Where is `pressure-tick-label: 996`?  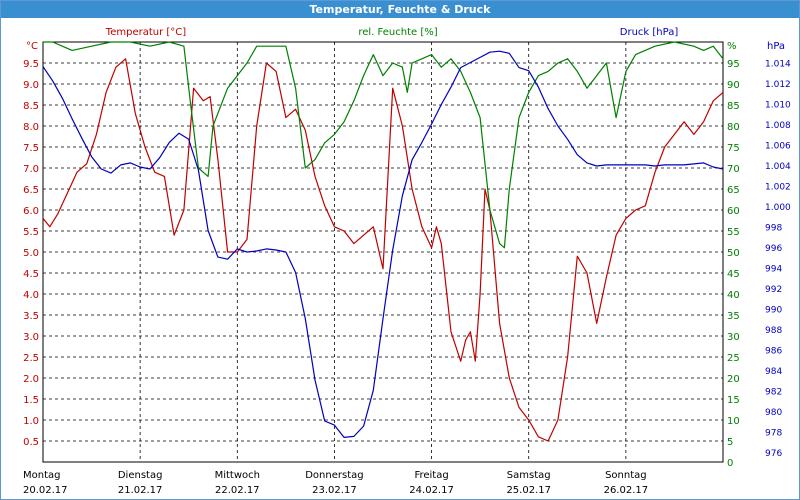 pressure-tick-label: 996 is located at coordinates (773, 249).